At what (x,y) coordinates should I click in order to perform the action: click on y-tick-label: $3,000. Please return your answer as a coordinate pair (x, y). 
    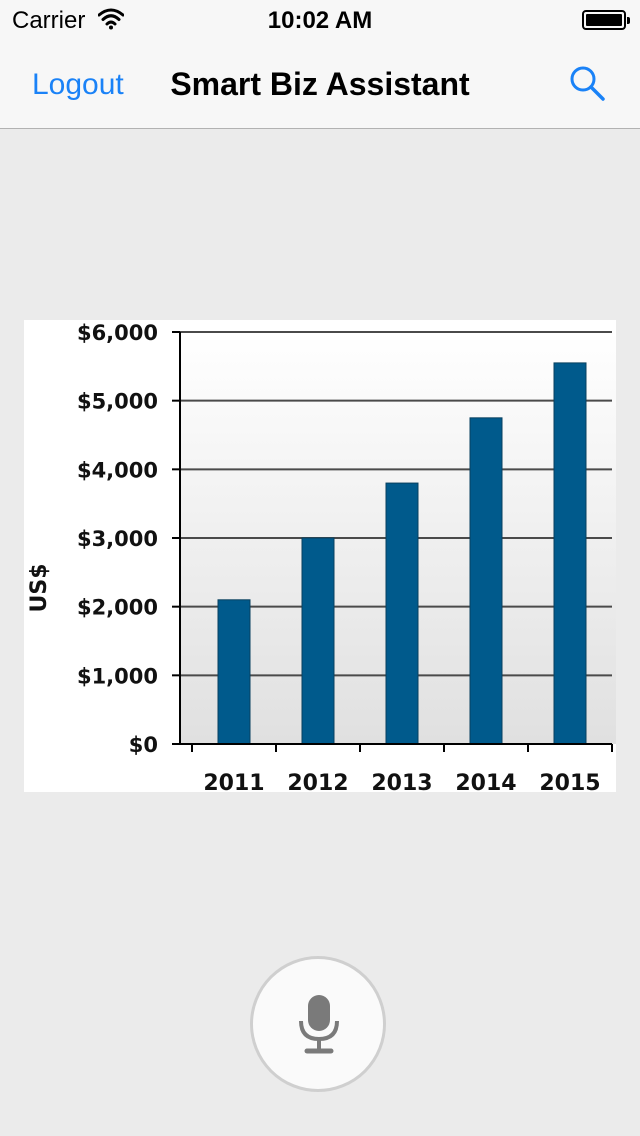
    Looking at the image, I should click on (117, 539).